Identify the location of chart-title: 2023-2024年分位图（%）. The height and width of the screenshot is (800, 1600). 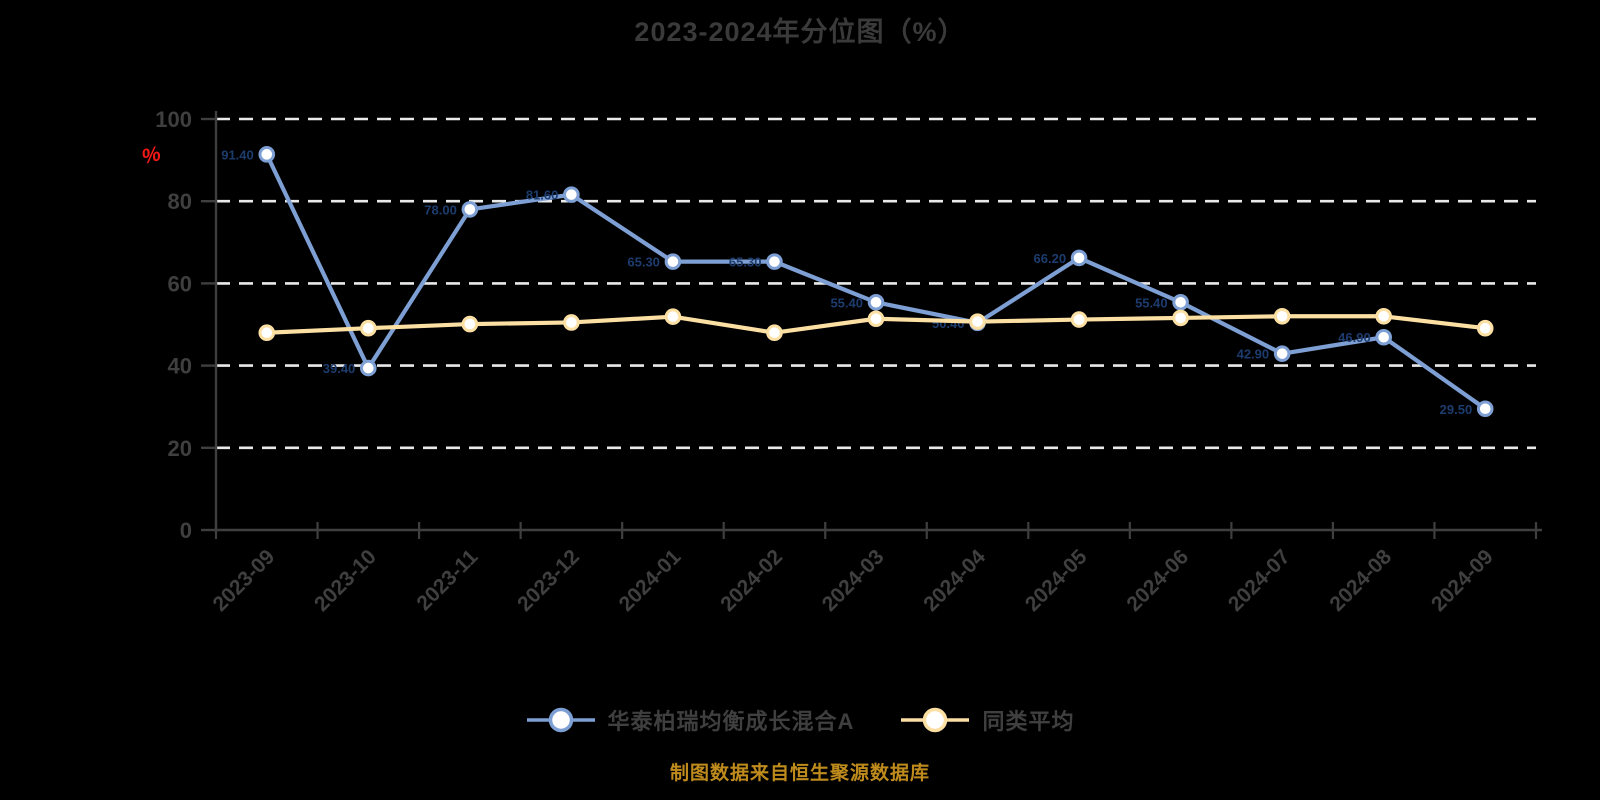
(800, 32).